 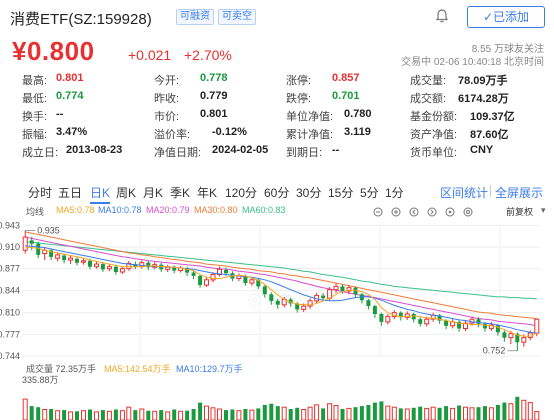 What do you see at coordinates (490, 191) in the screenshot?
I see `divider` at bounding box center [490, 191].